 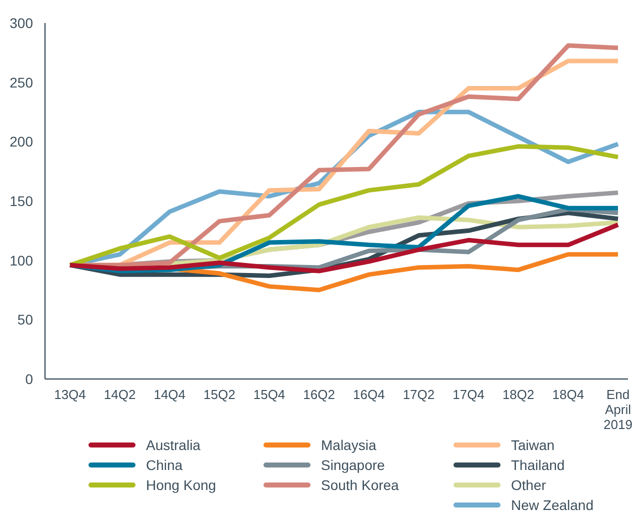 I want to click on x-tick-label: 15Q4, so click(x=269, y=394).